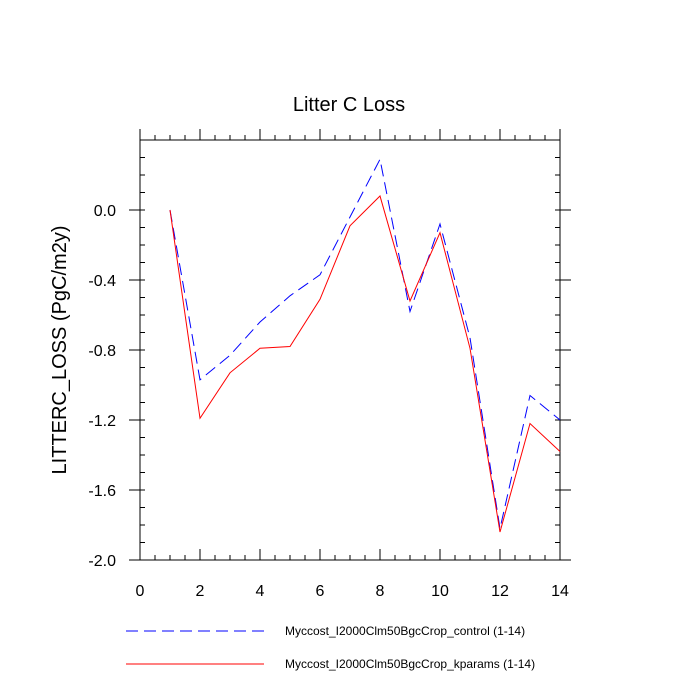 This screenshot has height=700, width=700. Describe the element at coordinates (140, 591) in the screenshot. I see `x-tick-label: 0` at that location.